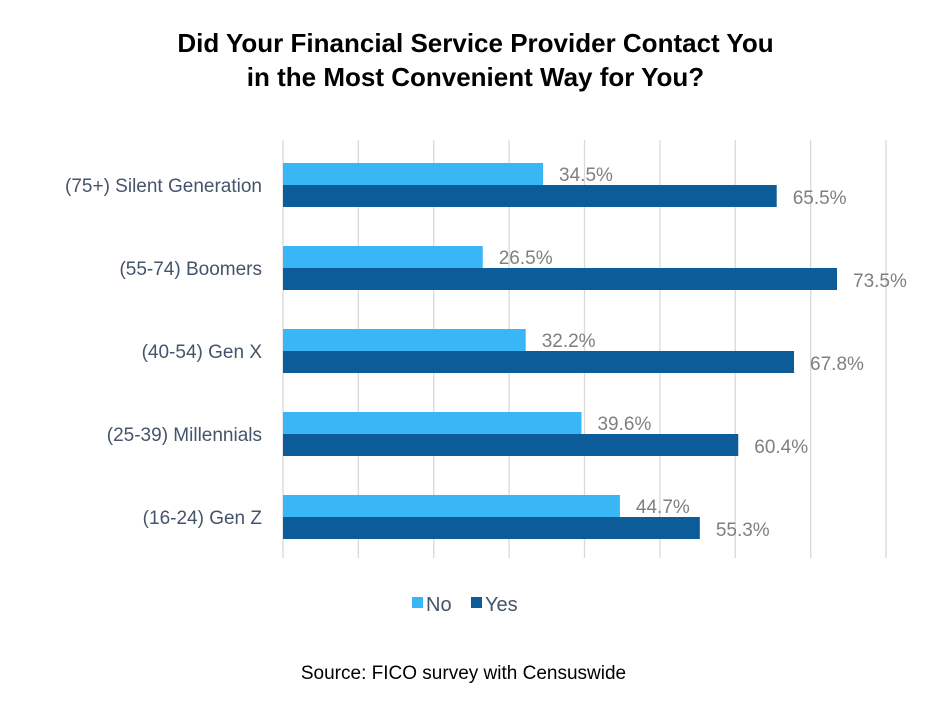 The height and width of the screenshot is (713, 951). I want to click on legend-swatch-no, so click(417, 602).